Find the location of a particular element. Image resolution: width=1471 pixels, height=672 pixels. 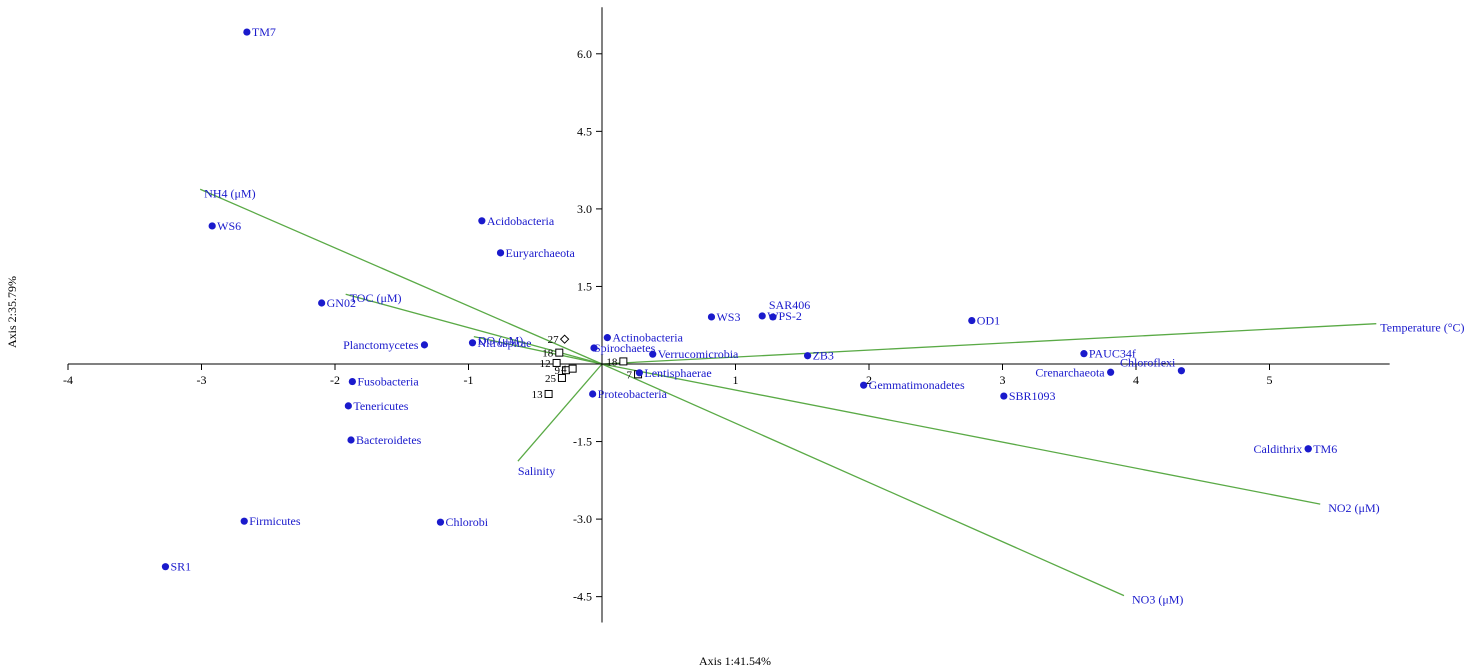

taxon-point-lentisphaerae is located at coordinates (639, 373).